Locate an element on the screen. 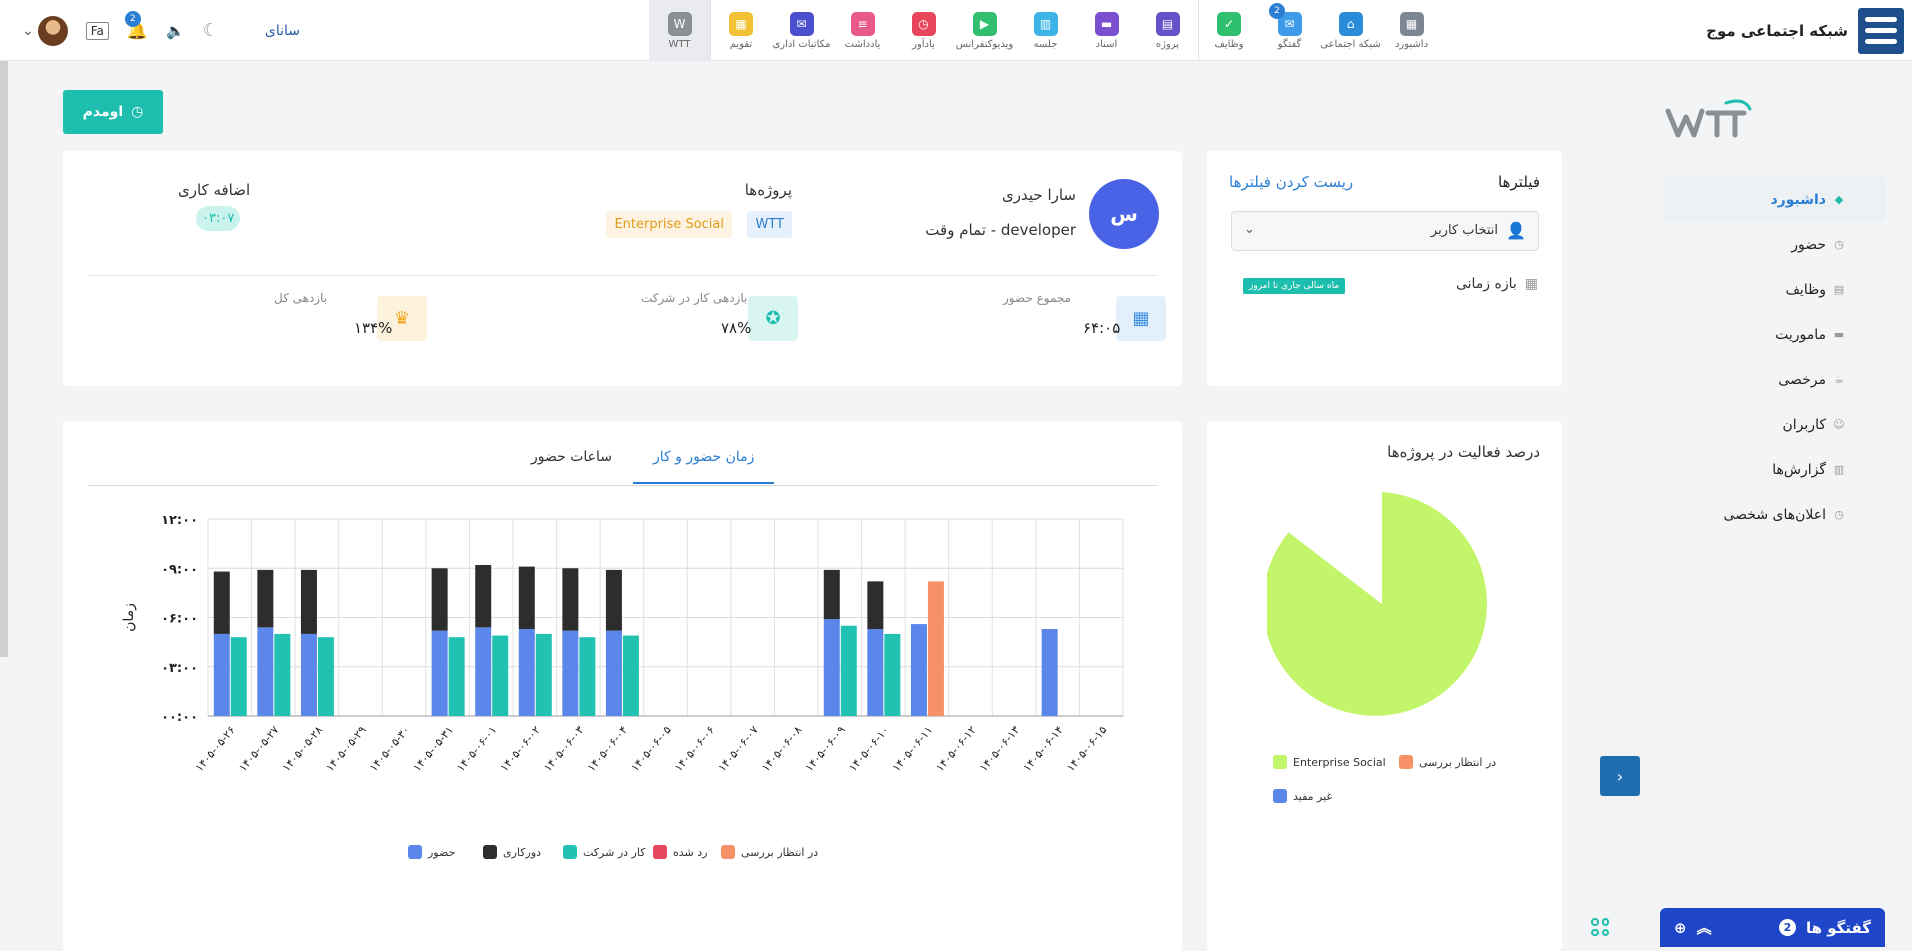 Image resolution: width=1912 pixels, height=951 pixels. user-icon: 👤 is located at coordinates (1516, 230).